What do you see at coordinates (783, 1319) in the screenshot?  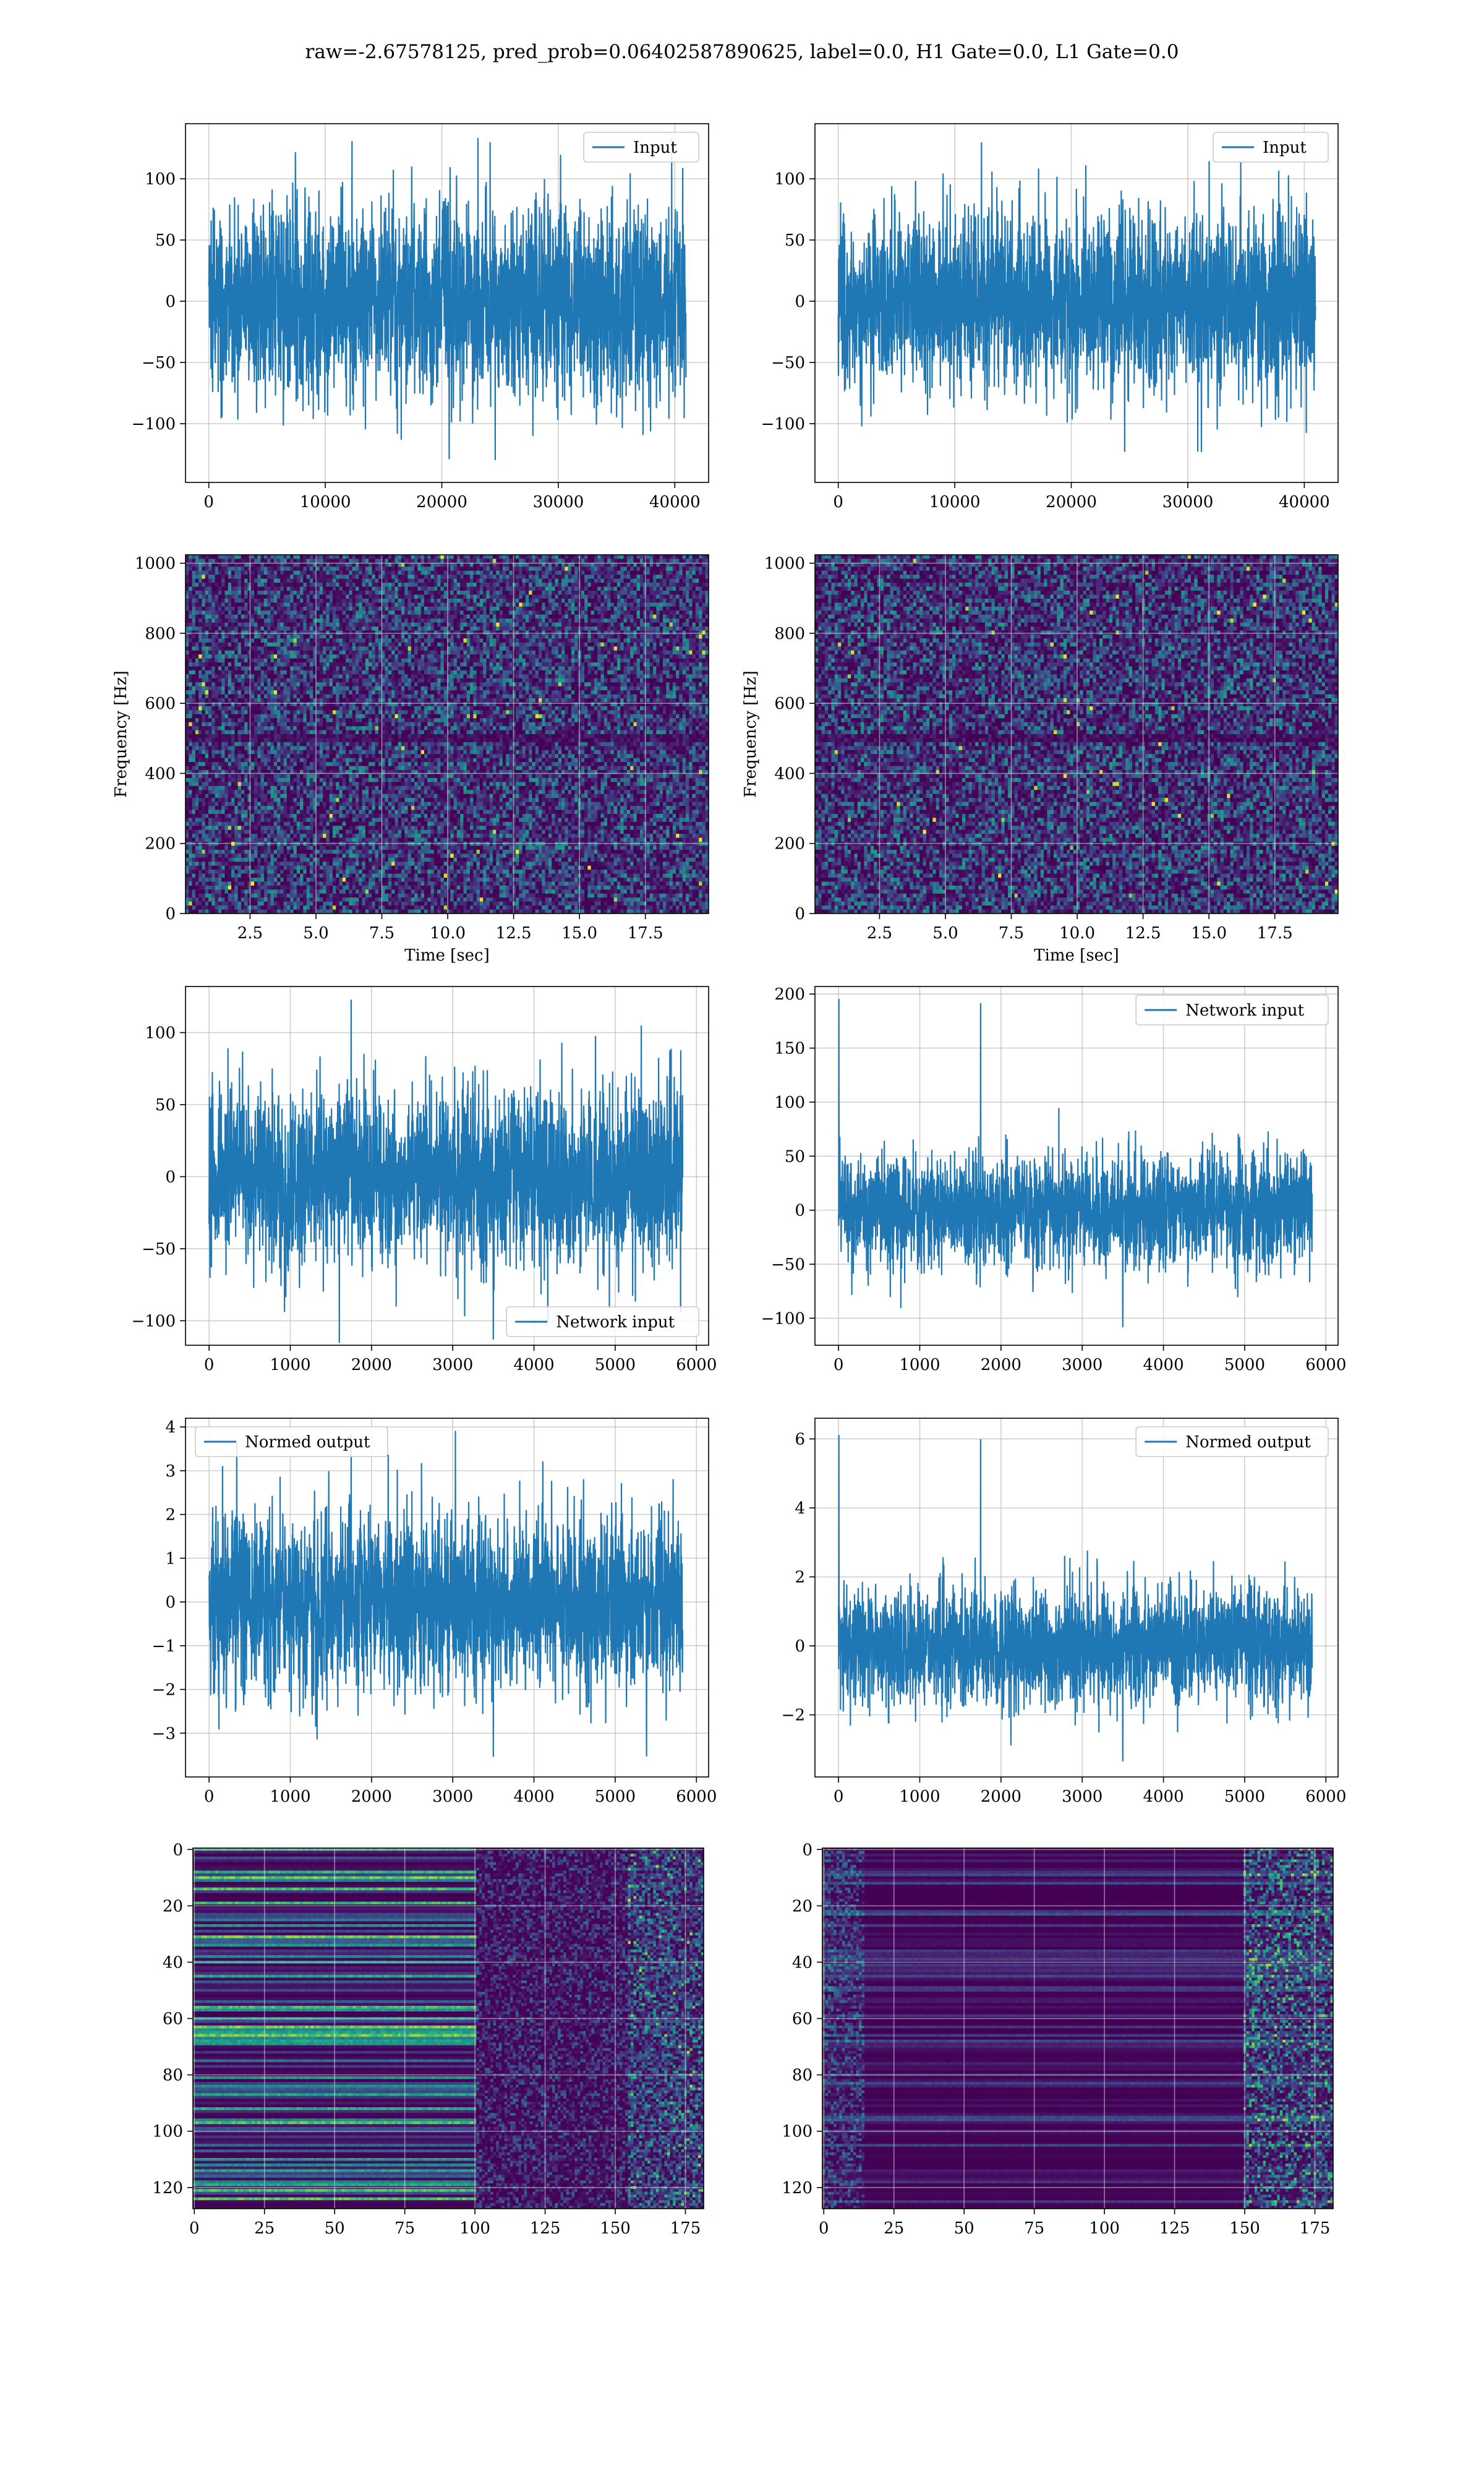 I see `y-tick-label: −100` at bounding box center [783, 1319].